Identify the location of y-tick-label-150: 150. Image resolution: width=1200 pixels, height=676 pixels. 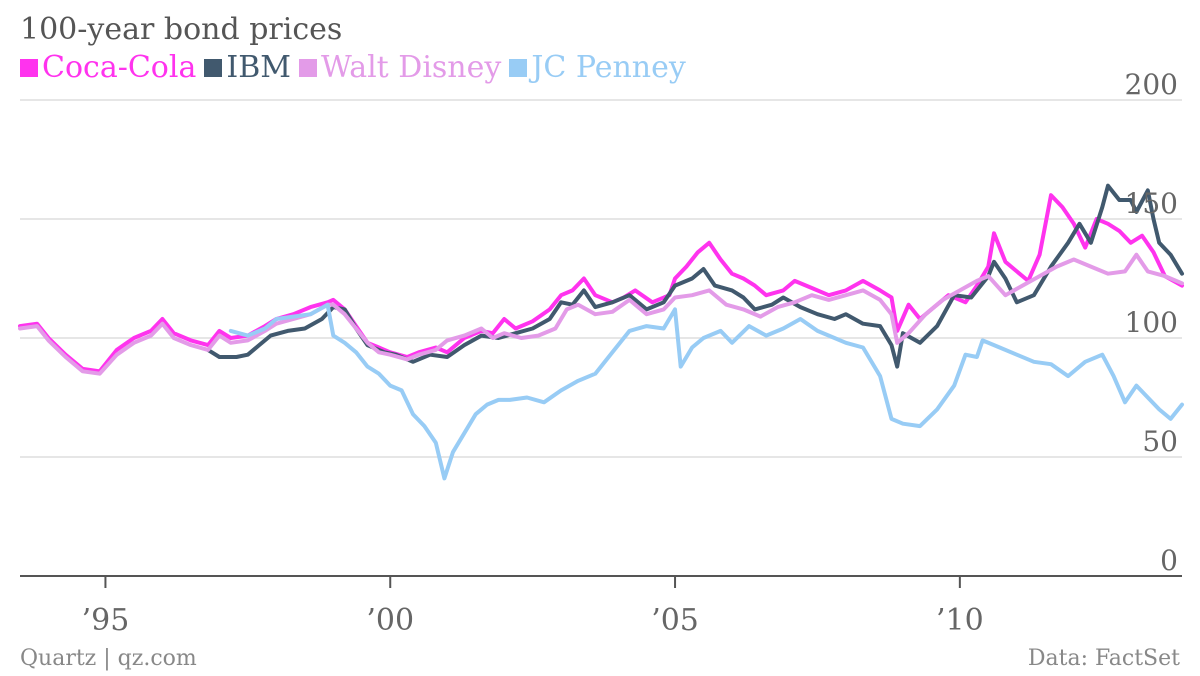
(1151, 203).